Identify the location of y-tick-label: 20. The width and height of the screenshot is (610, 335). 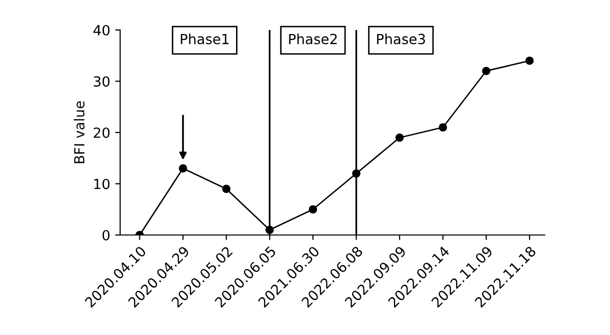
(102, 132).